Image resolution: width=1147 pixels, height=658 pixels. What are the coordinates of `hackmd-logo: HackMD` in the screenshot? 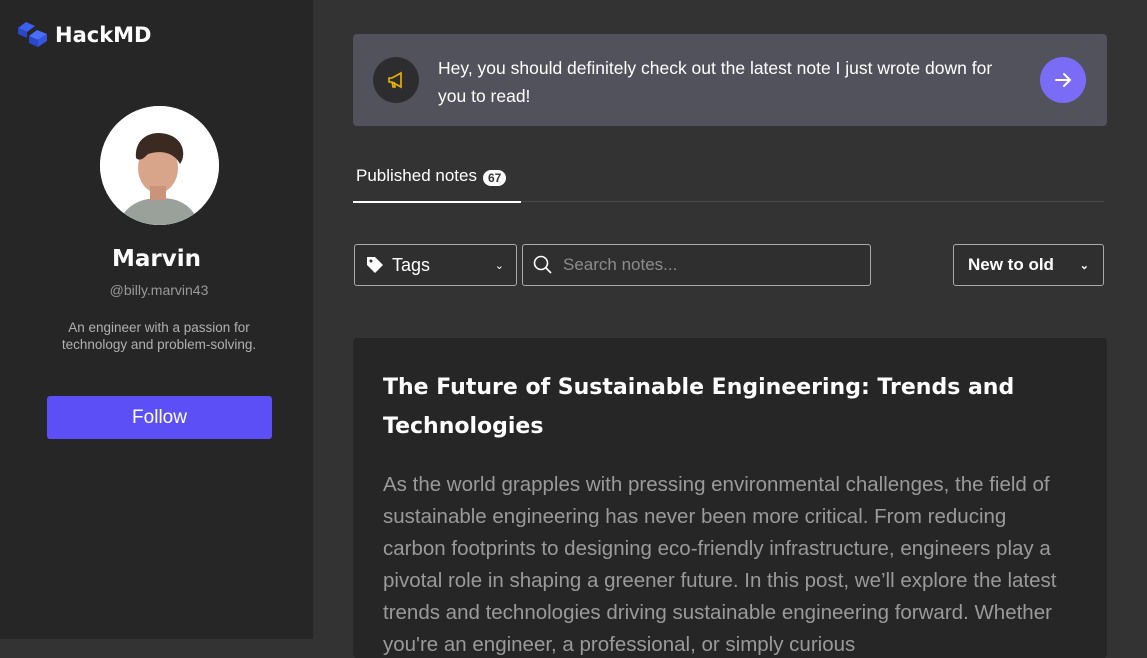 It's located at (84, 35).